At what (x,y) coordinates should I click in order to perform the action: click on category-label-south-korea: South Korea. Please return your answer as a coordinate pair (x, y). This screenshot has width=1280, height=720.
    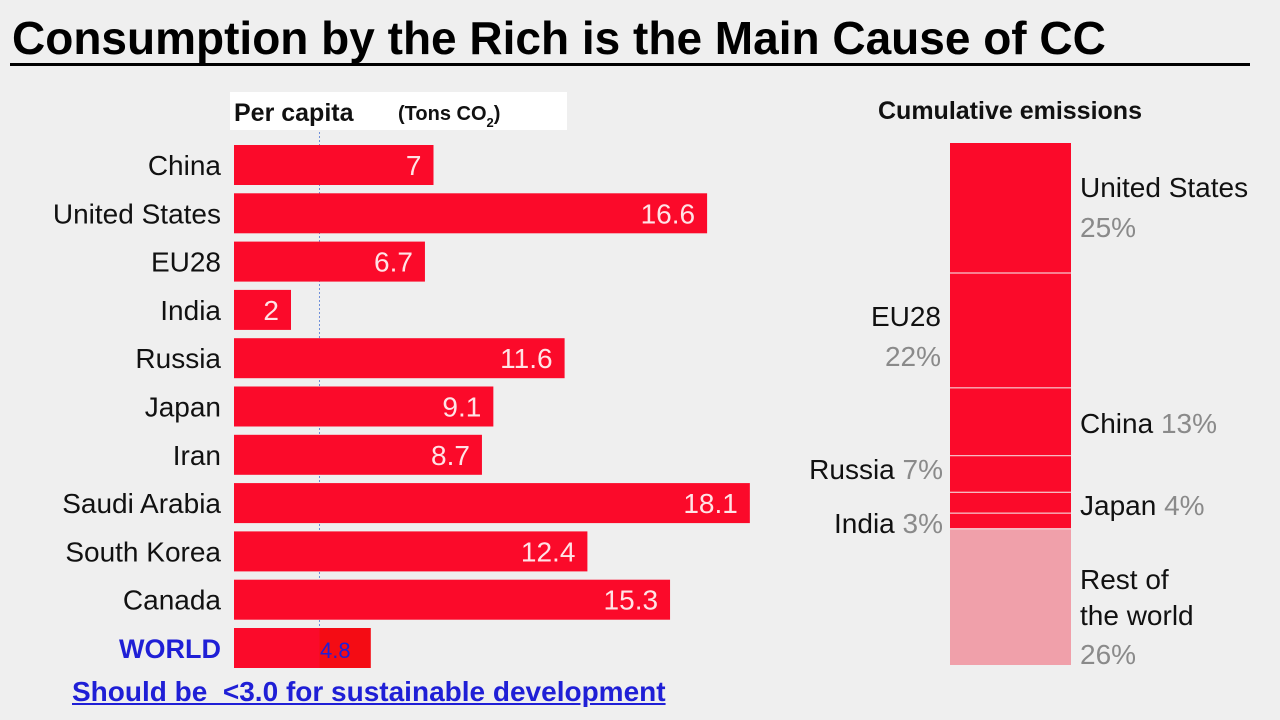
    Looking at the image, I should click on (143, 551).